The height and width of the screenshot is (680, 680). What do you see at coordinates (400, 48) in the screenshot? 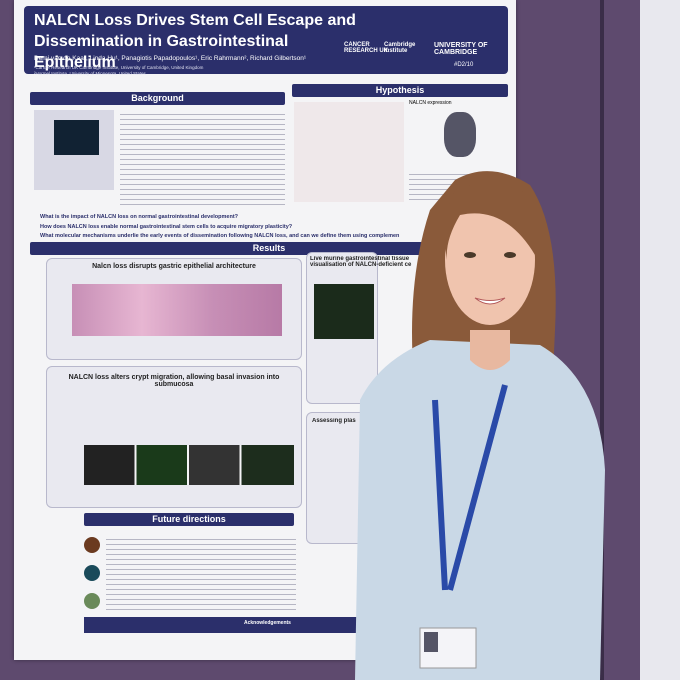
I see `logo: Cambridge Institute` at bounding box center [400, 48].